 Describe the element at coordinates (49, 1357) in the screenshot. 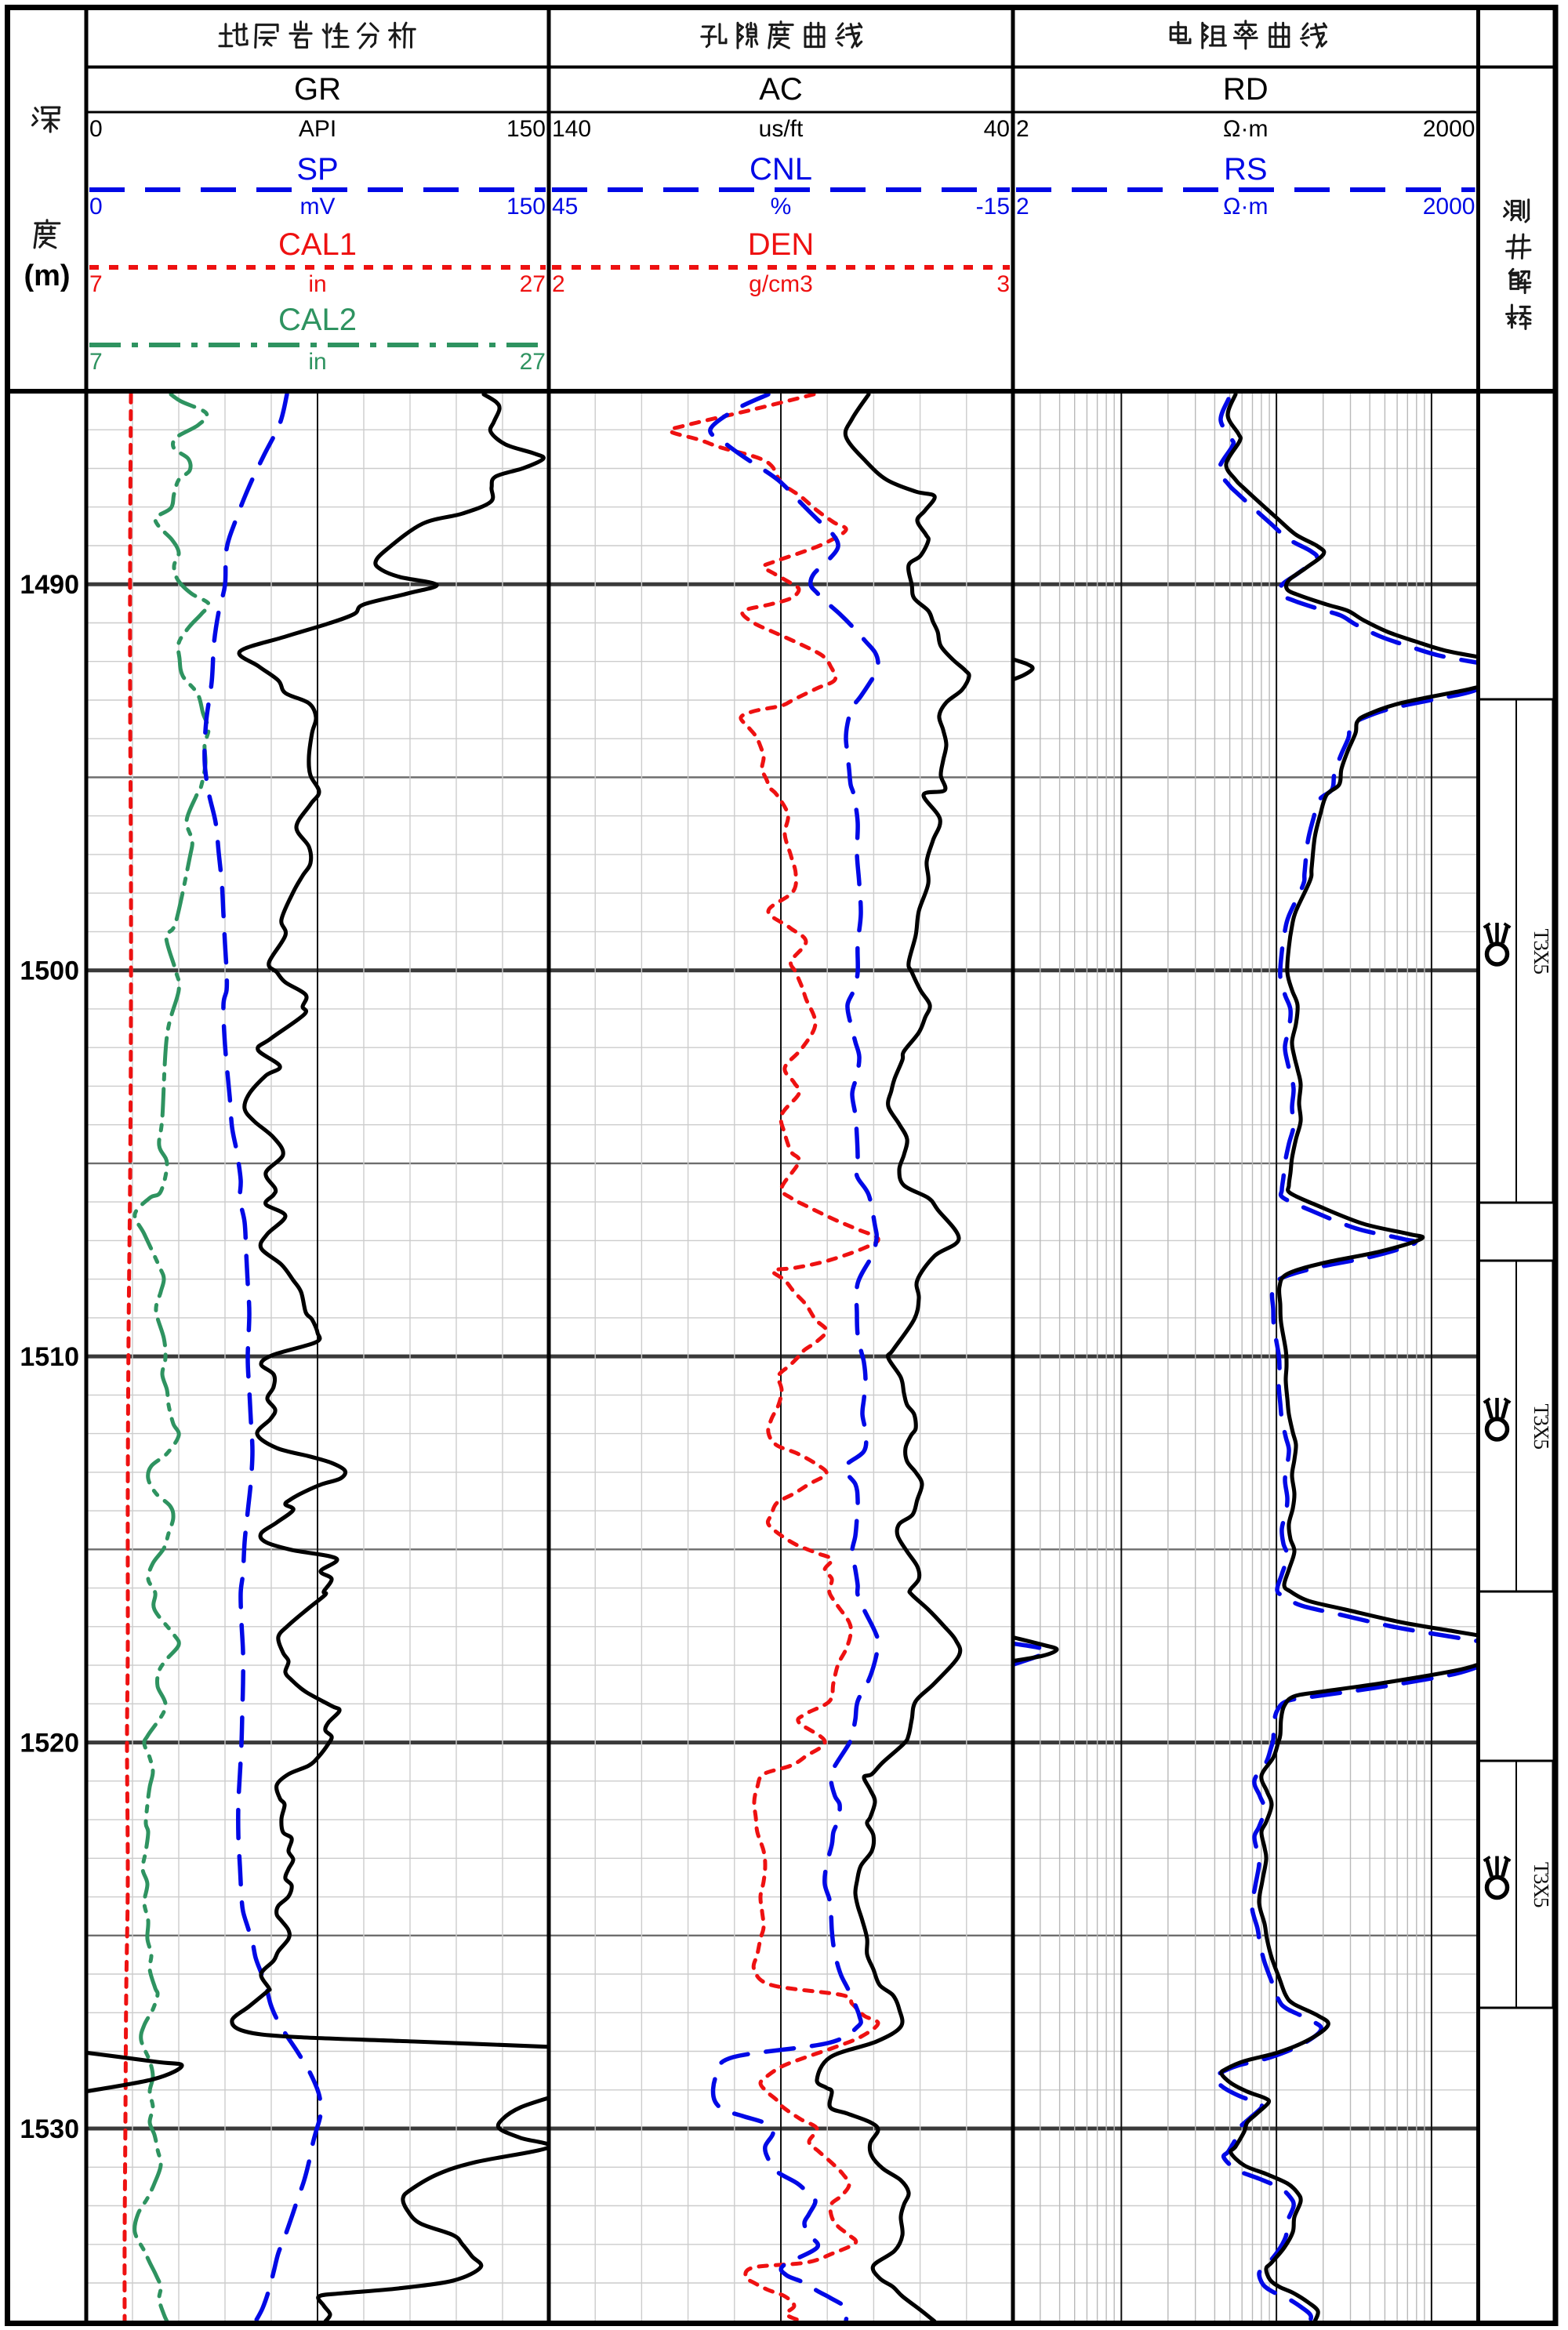

I see `svg-text: 1510` at that location.